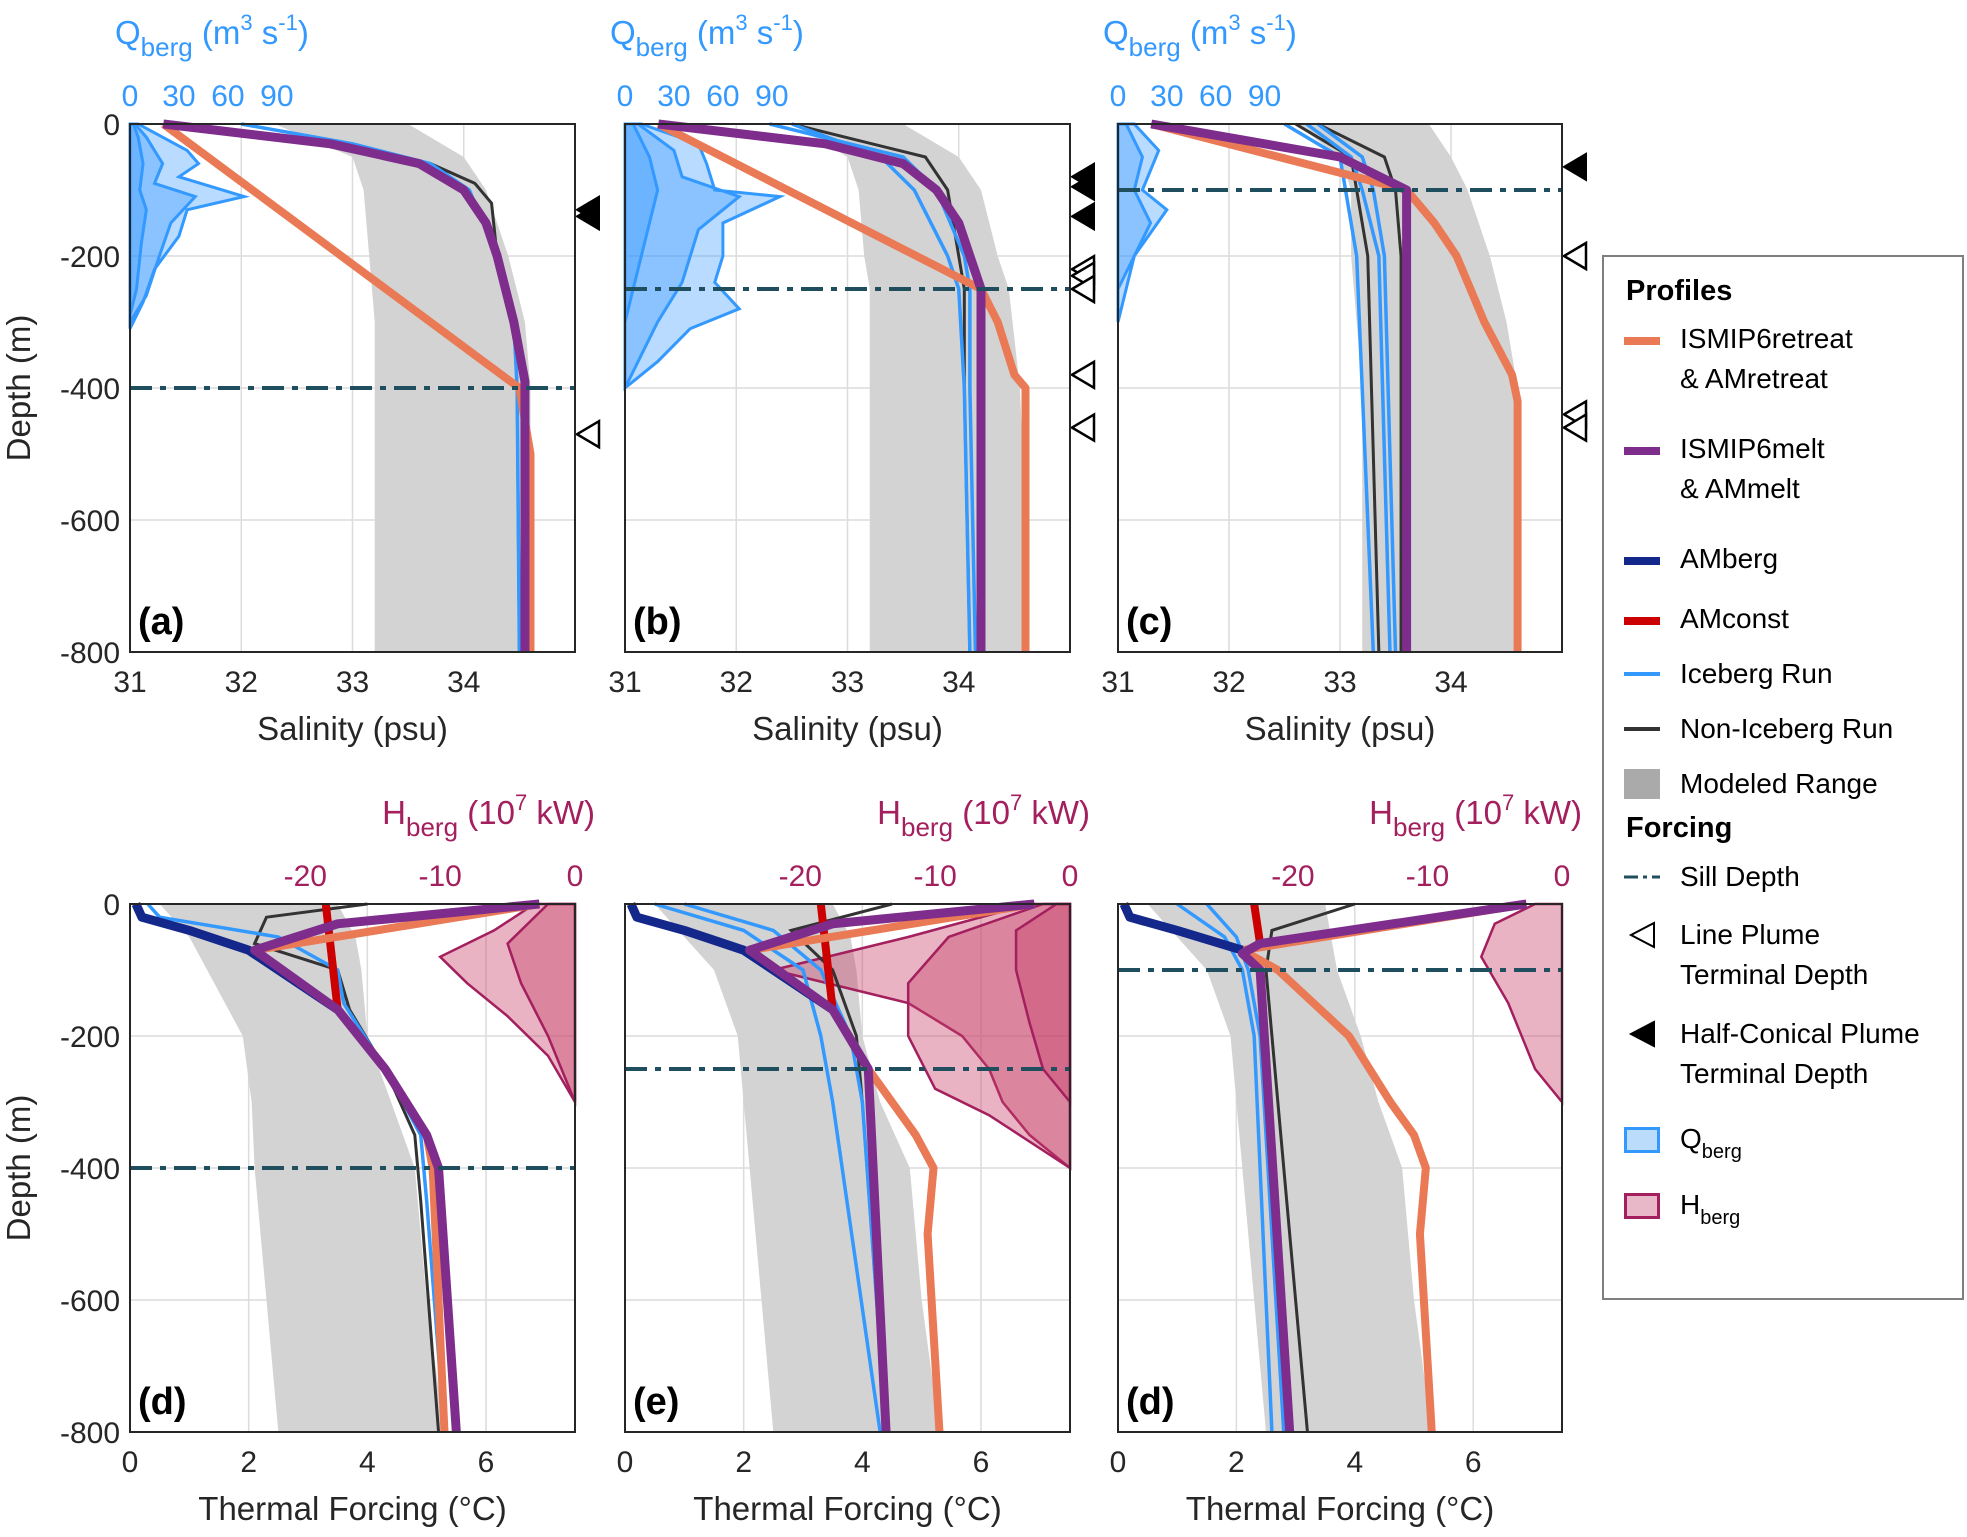 The width and height of the screenshot is (1967, 1537). Describe the element at coordinates (1800, 1053) in the screenshot. I see `legend-label: Half-Conical Plume Terminal Depth` at that location.